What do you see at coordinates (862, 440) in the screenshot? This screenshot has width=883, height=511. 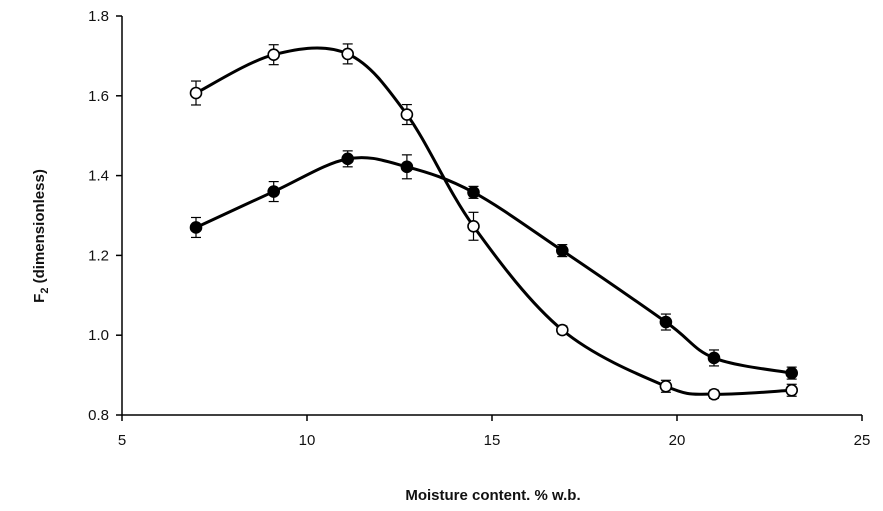 I see `x-tick-label: 25` at bounding box center [862, 440].